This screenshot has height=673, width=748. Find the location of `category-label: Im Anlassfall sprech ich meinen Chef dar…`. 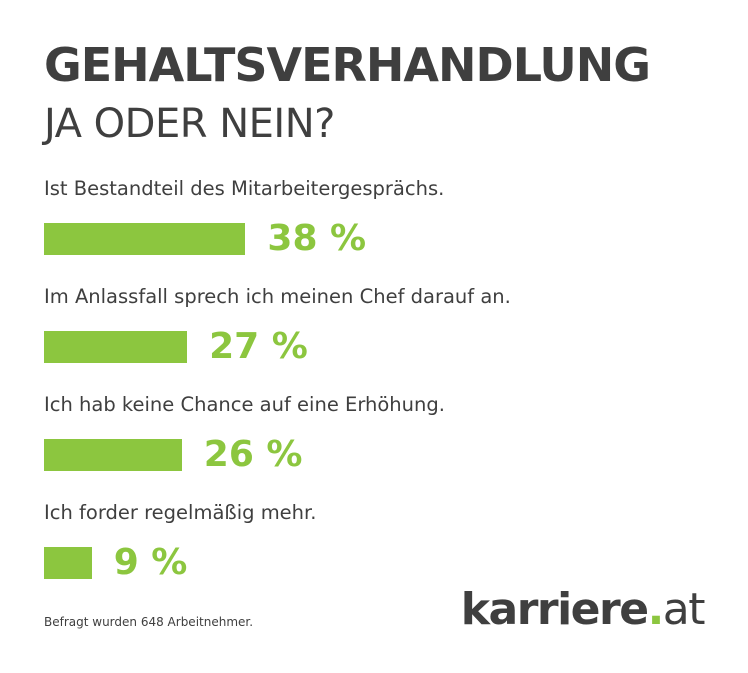

category-label: Im Anlassfall sprech ich meinen Chef dar… is located at coordinates (277, 296).